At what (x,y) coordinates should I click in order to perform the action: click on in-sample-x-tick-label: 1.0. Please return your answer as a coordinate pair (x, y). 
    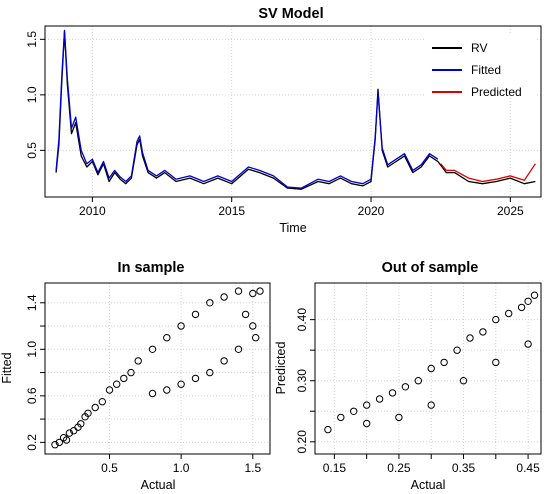
    Looking at the image, I should click on (181, 468).